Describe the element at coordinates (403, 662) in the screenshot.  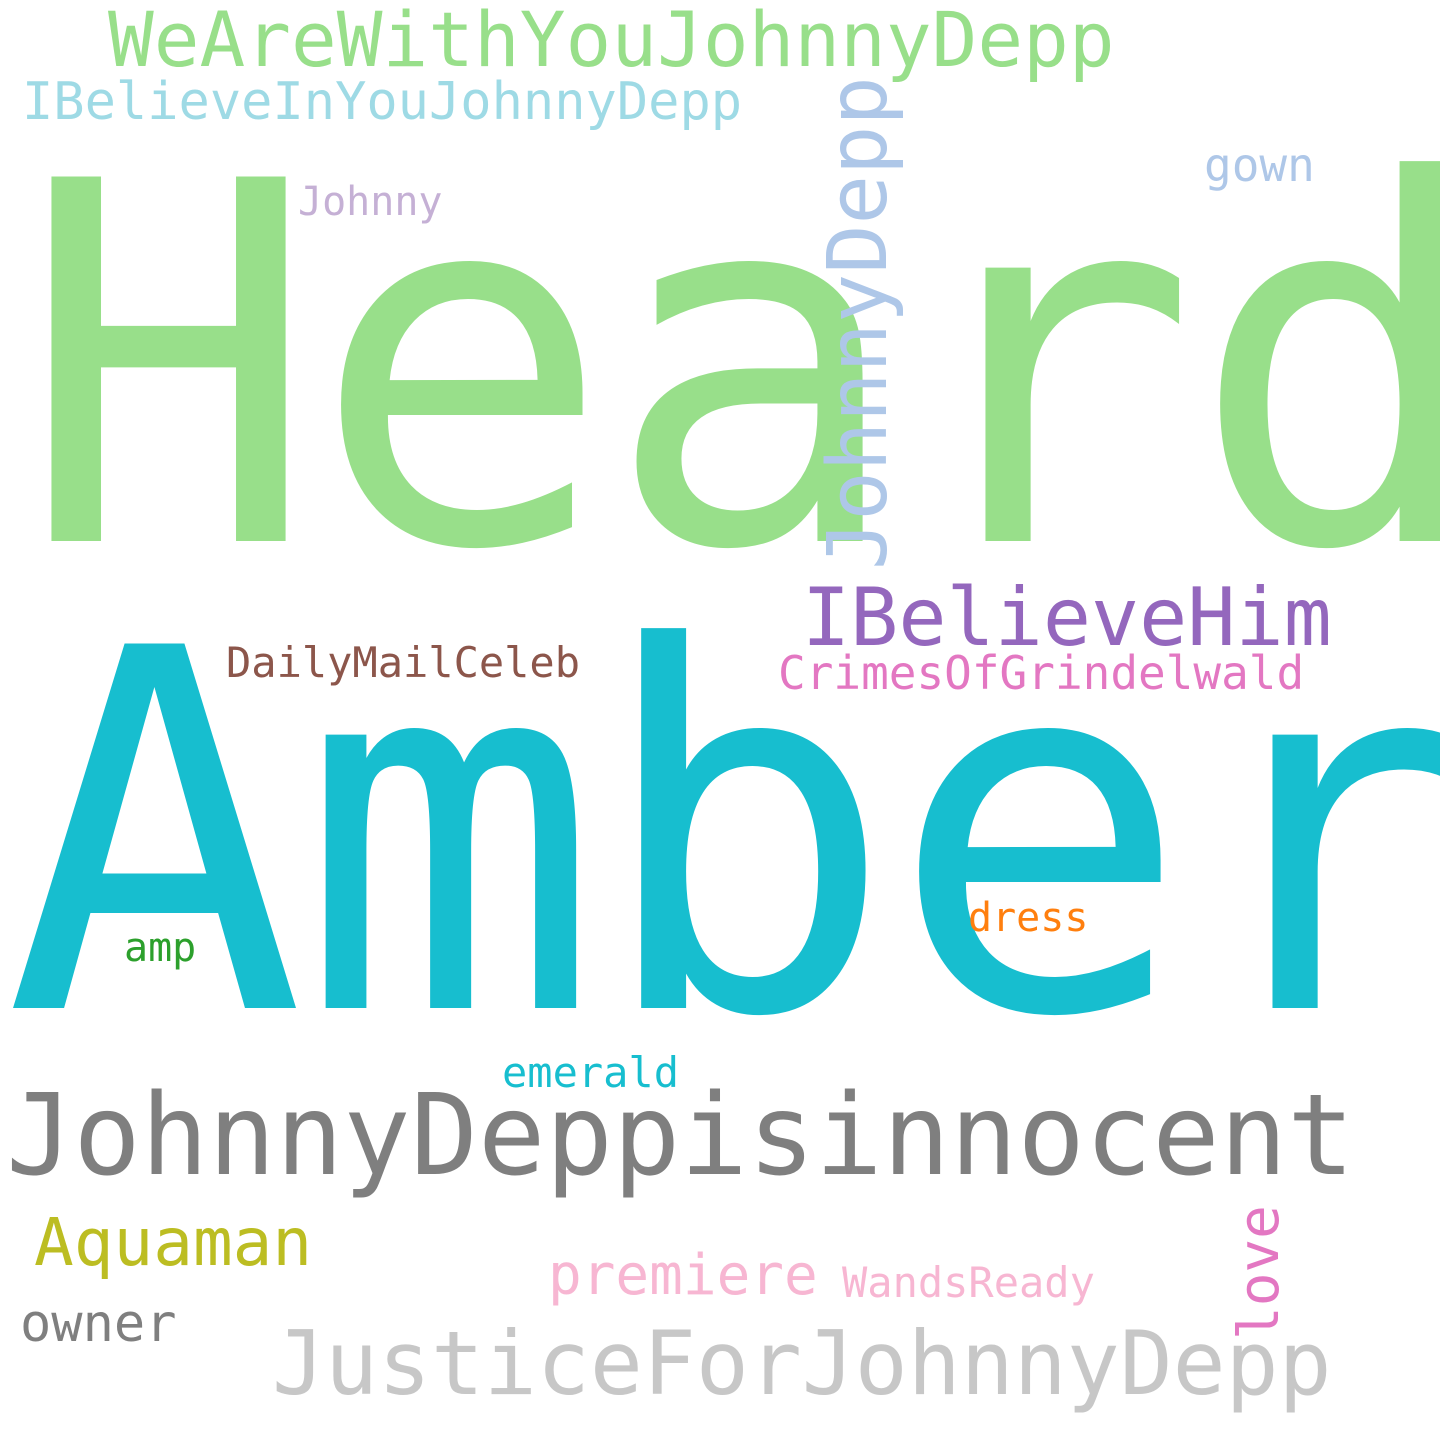
I see `word-daily-mail-celeb: DailyMailCeleb` at that location.